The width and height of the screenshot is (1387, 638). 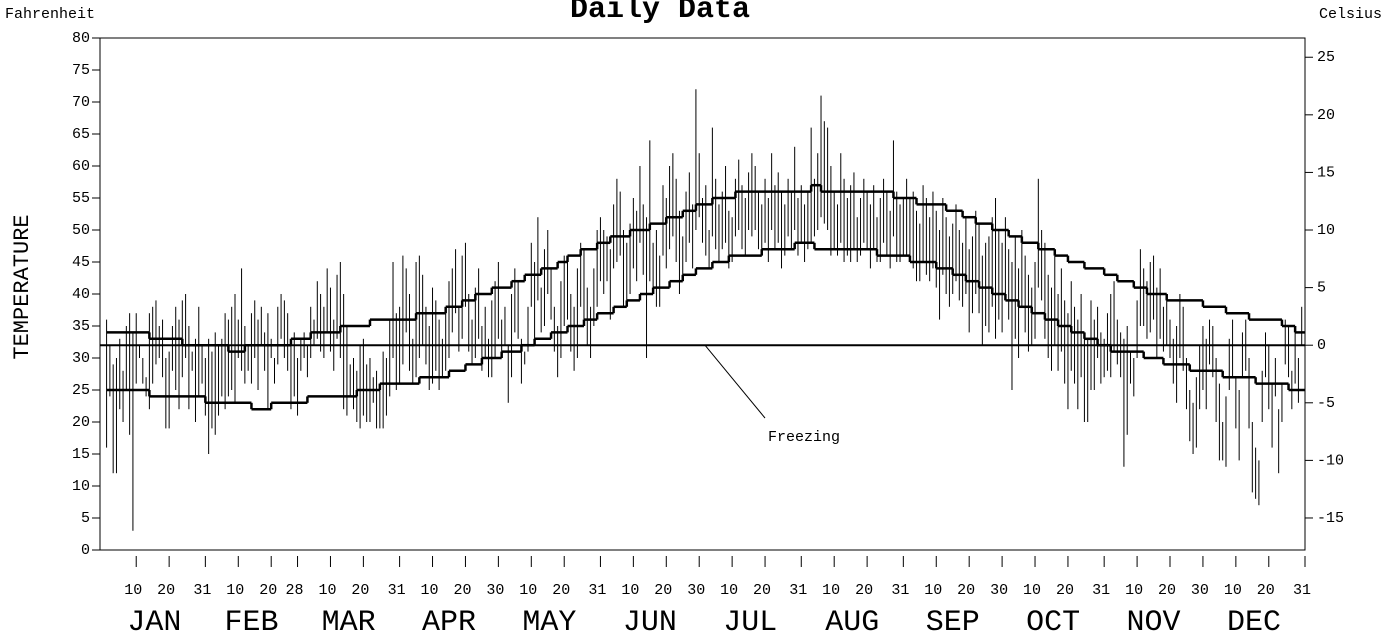 I want to click on month-label: NOV, so click(x=1154, y=622).